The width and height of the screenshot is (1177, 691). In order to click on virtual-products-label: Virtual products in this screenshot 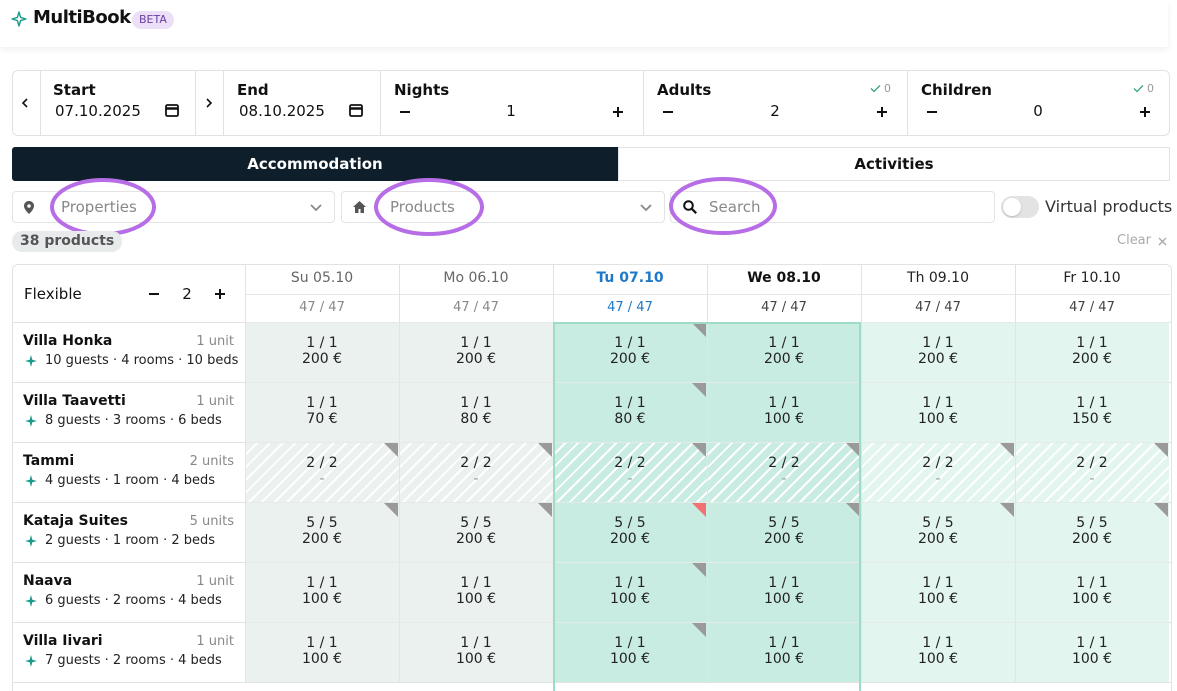, I will do `click(1109, 206)`.